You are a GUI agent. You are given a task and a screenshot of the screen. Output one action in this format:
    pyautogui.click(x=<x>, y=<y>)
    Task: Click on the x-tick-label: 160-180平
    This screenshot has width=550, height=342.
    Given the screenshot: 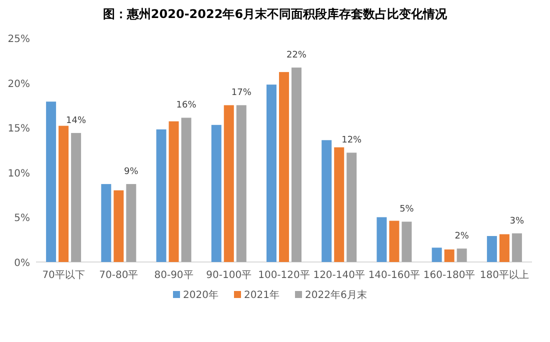 What is the action you would take?
    pyautogui.click(x=449, y=275)
    